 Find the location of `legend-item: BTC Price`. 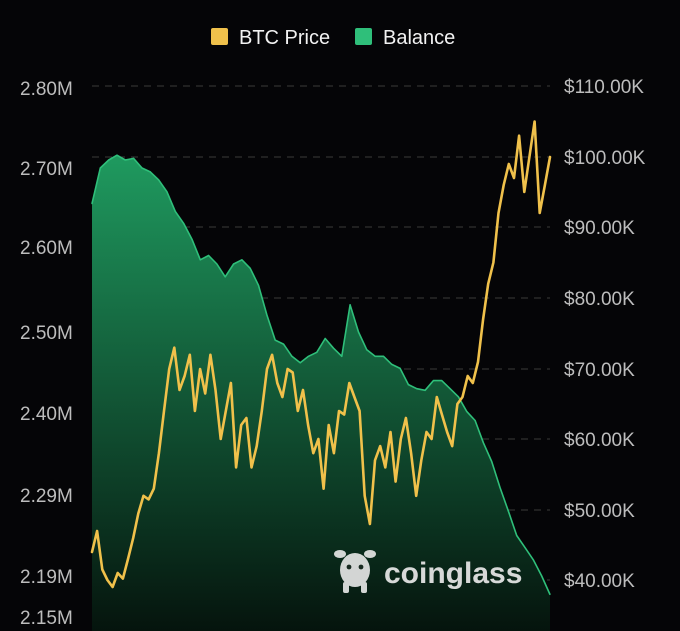

legend-item: BTC Price is located at coordinates (270, 38).